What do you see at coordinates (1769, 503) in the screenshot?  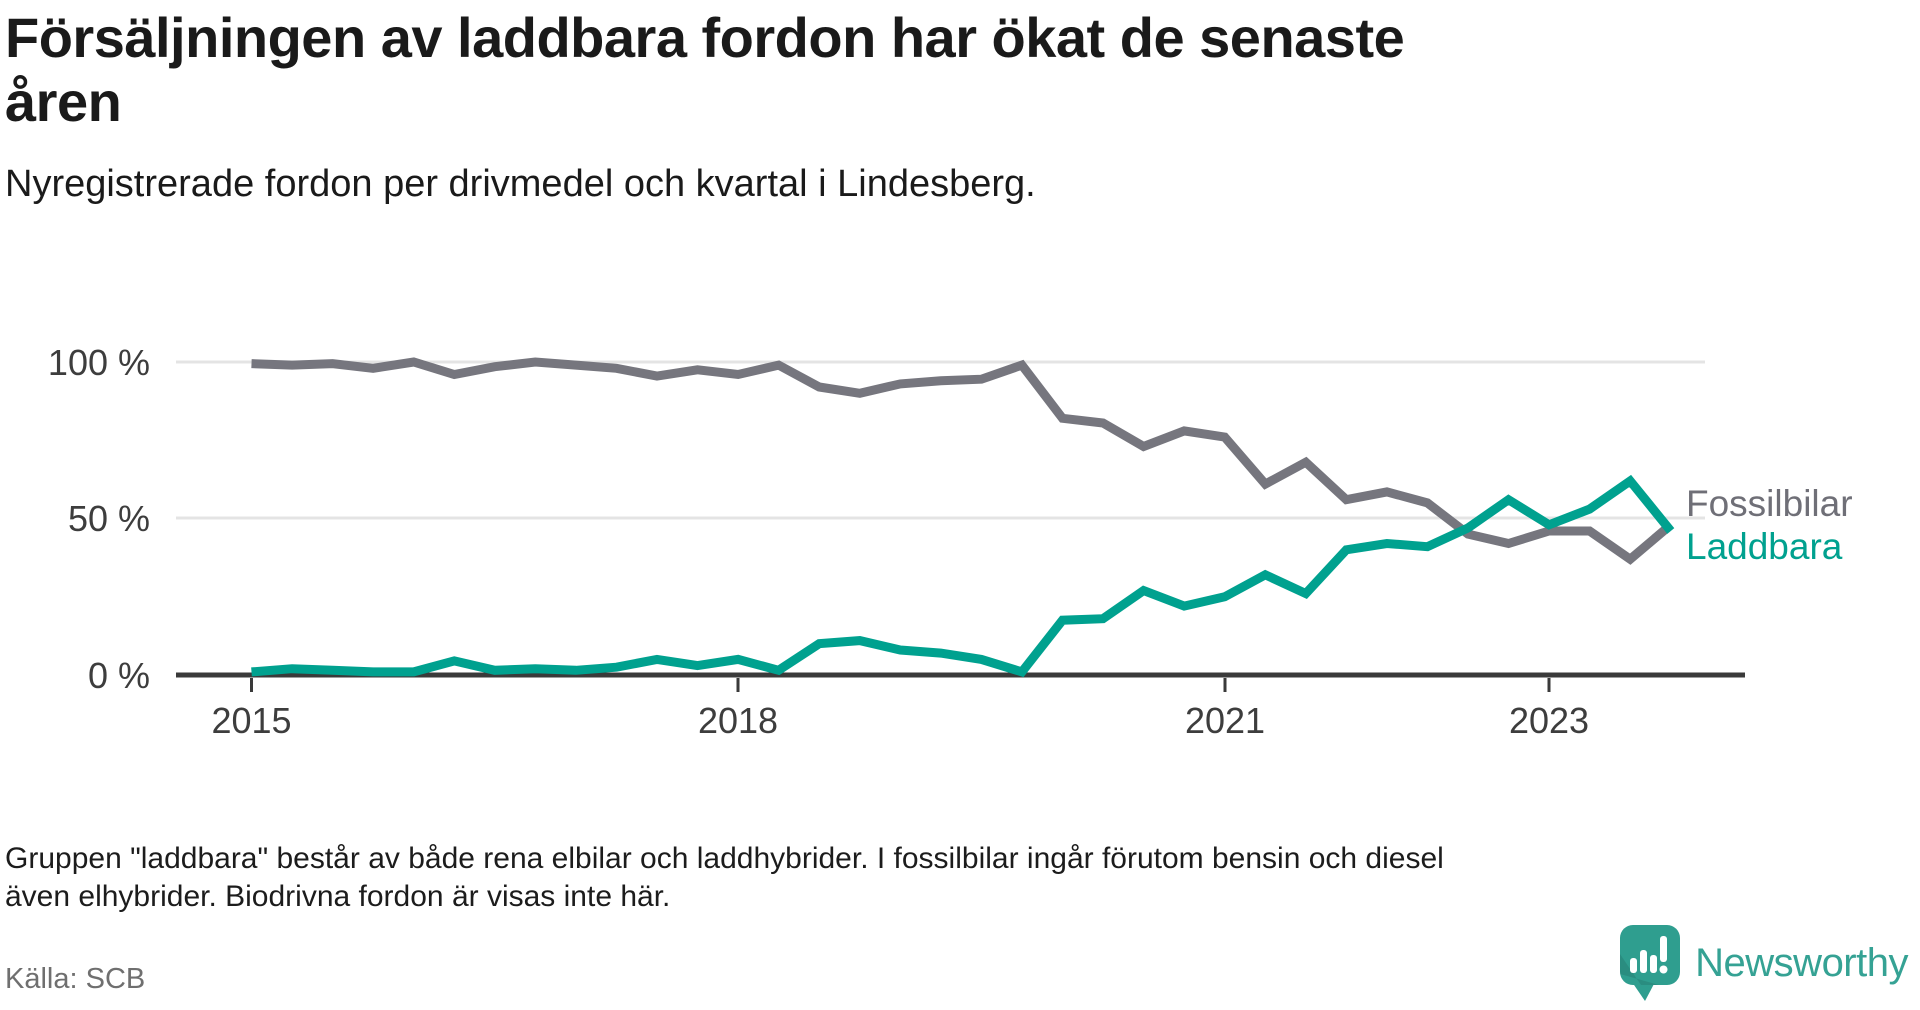 I see `legend-label-fossilbilar: Fossilbilar` at bounding box center [1769, 503].